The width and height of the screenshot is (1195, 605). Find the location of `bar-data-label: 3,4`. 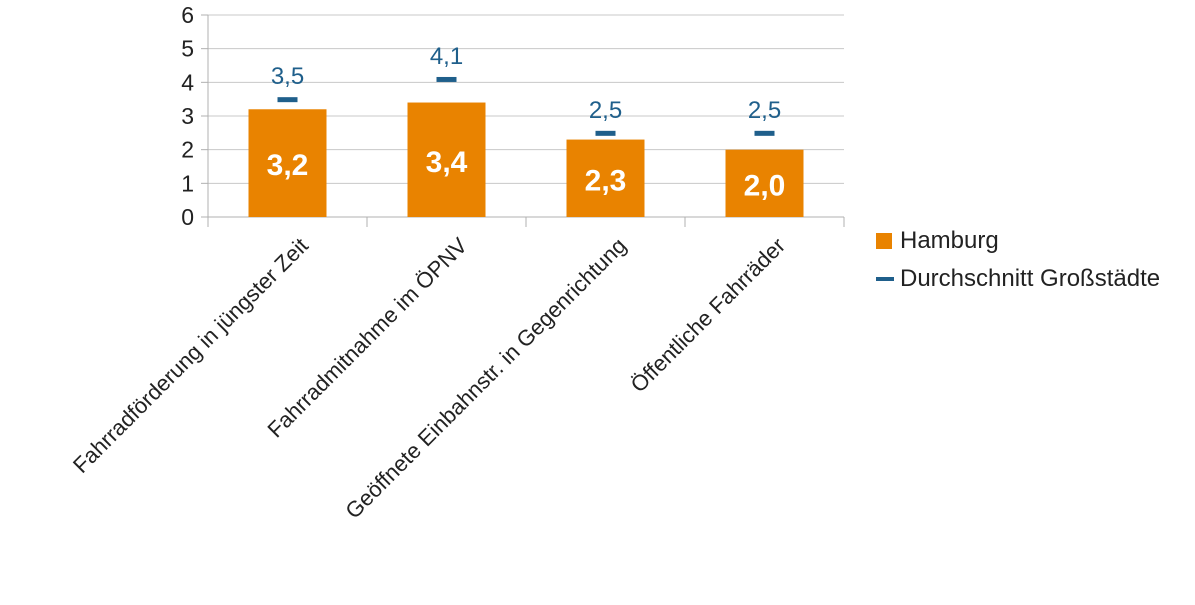

bar-data-label: 3,4 is located at coordinates (447, 162).